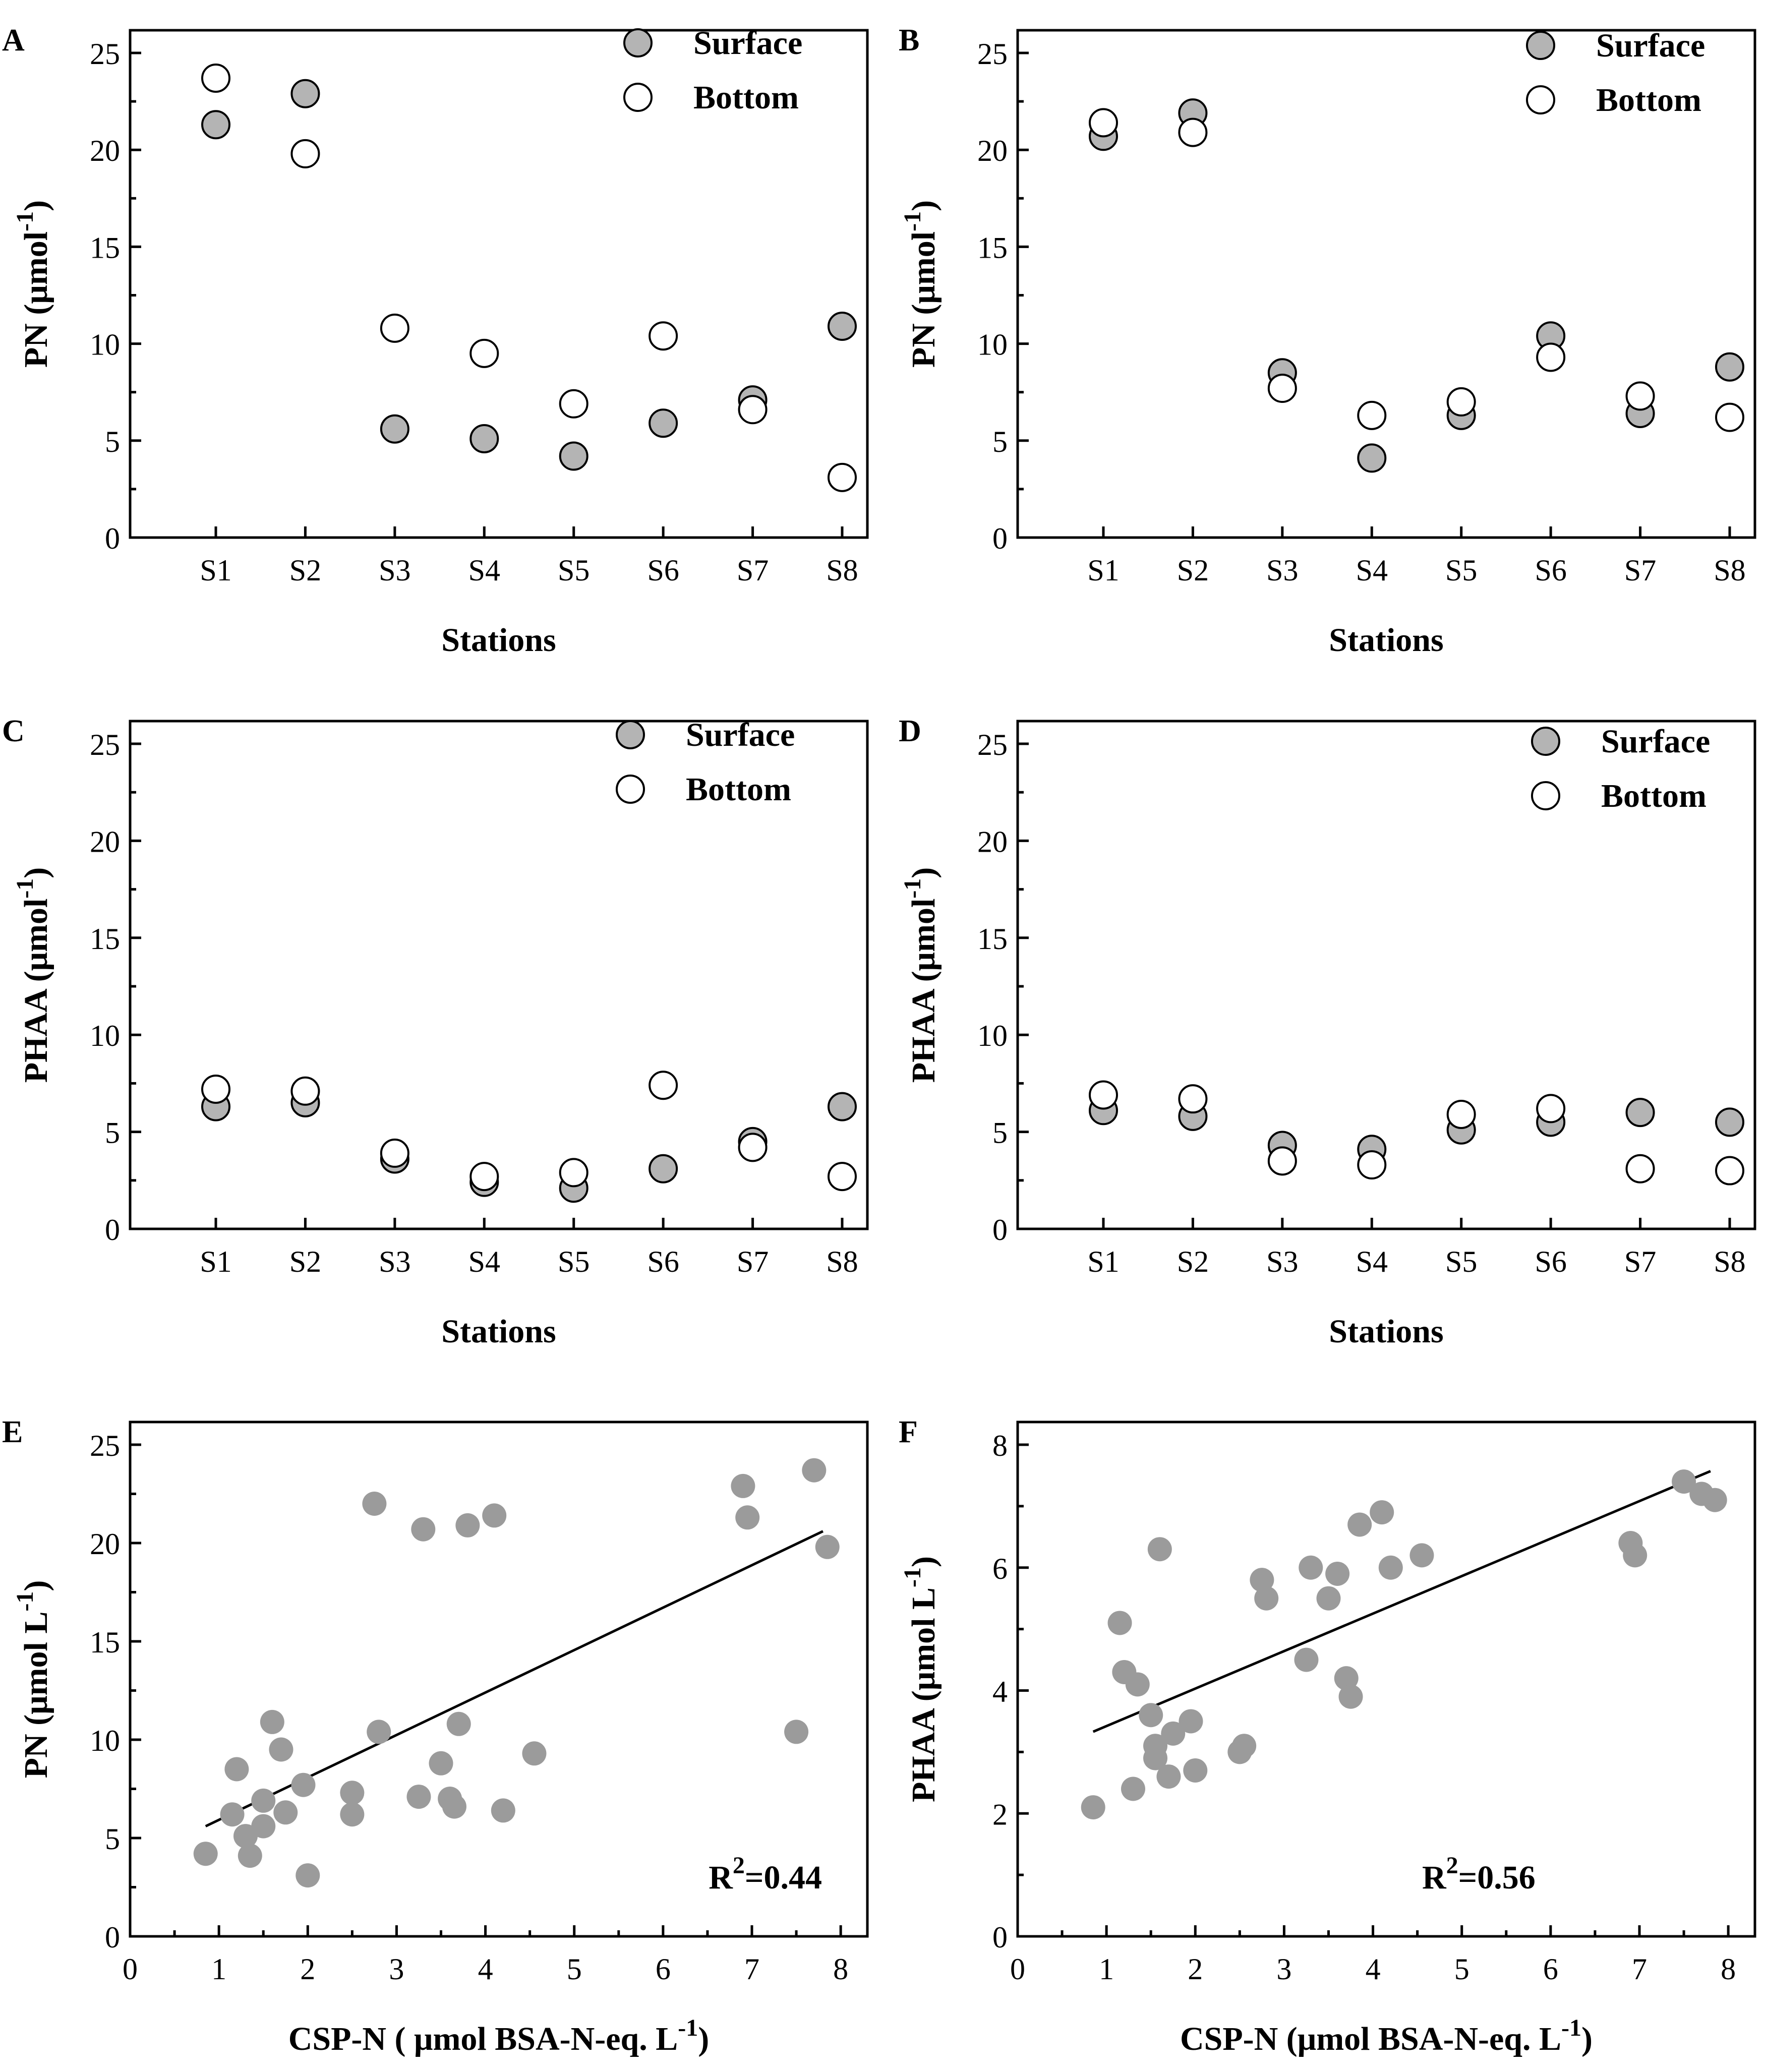  I want to click on panel-letter: B, so click(909, 40).